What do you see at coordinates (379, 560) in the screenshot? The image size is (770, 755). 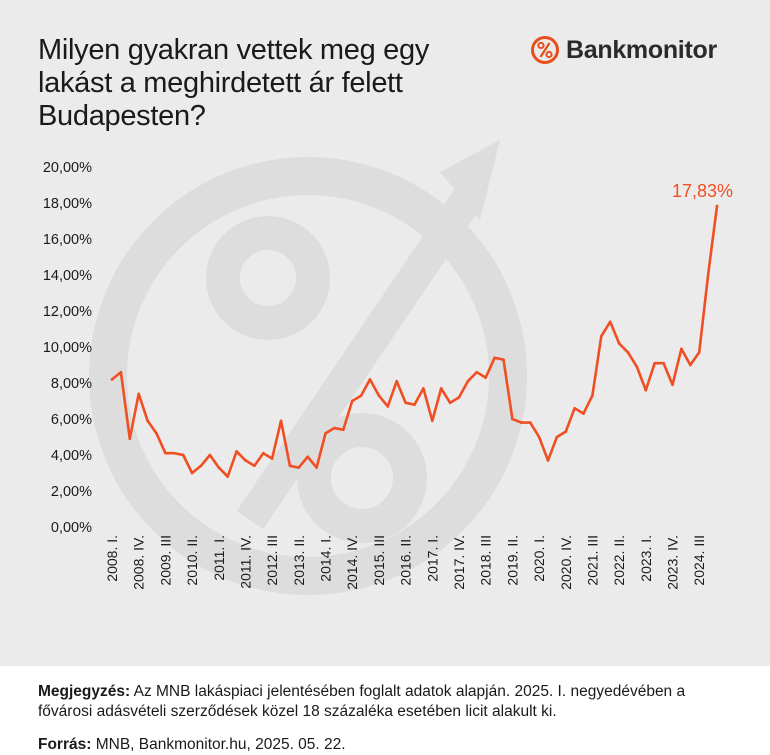 I see `x-tick-label: 2015. III` at bounding box center [379, 560].